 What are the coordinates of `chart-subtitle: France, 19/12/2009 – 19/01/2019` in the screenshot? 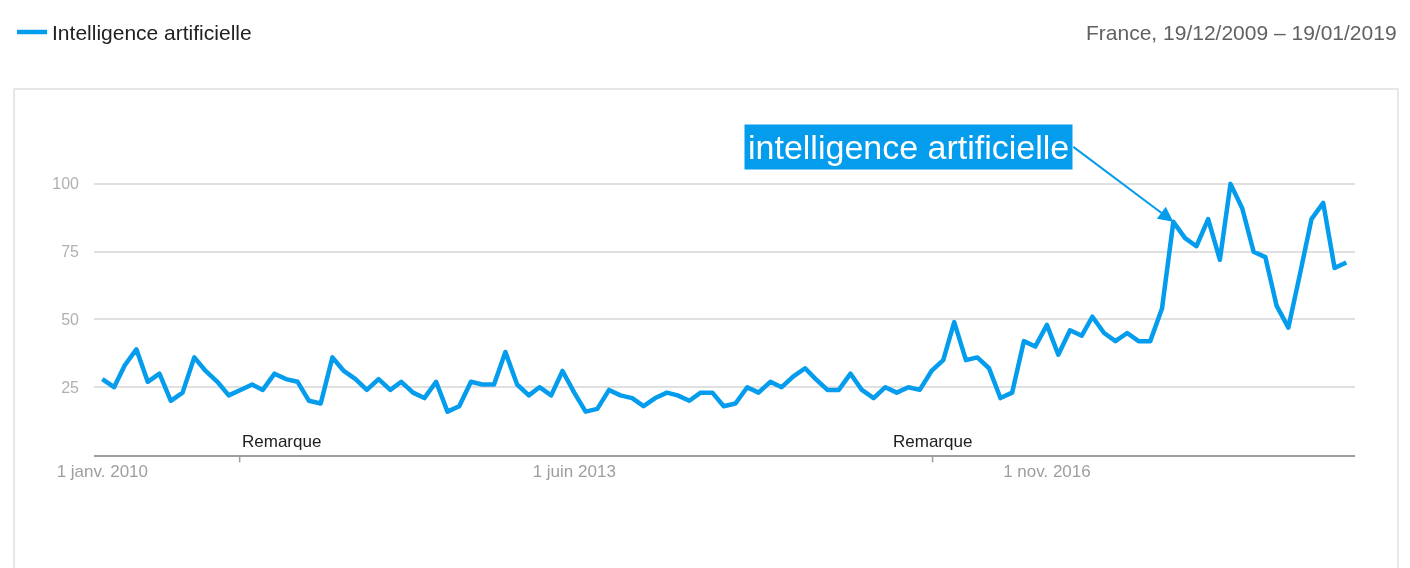 It's located at (1241, 32).